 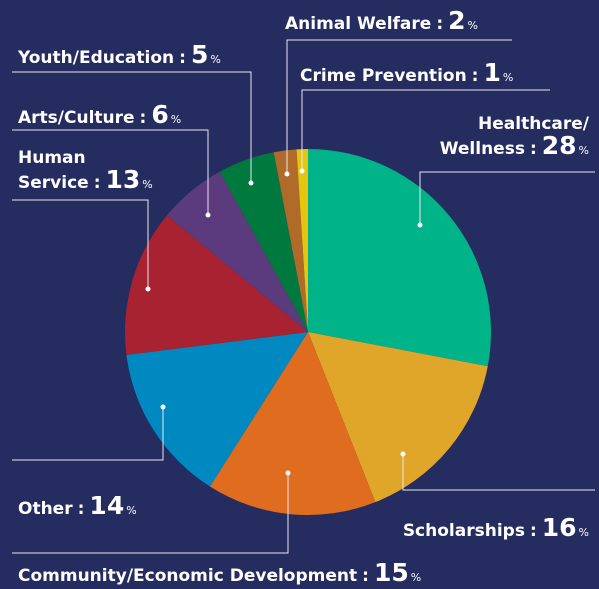 What do you see at coordinates (457, 20) in the screenshot?
I see `value-label: 2` at bounding box center [457, 20].